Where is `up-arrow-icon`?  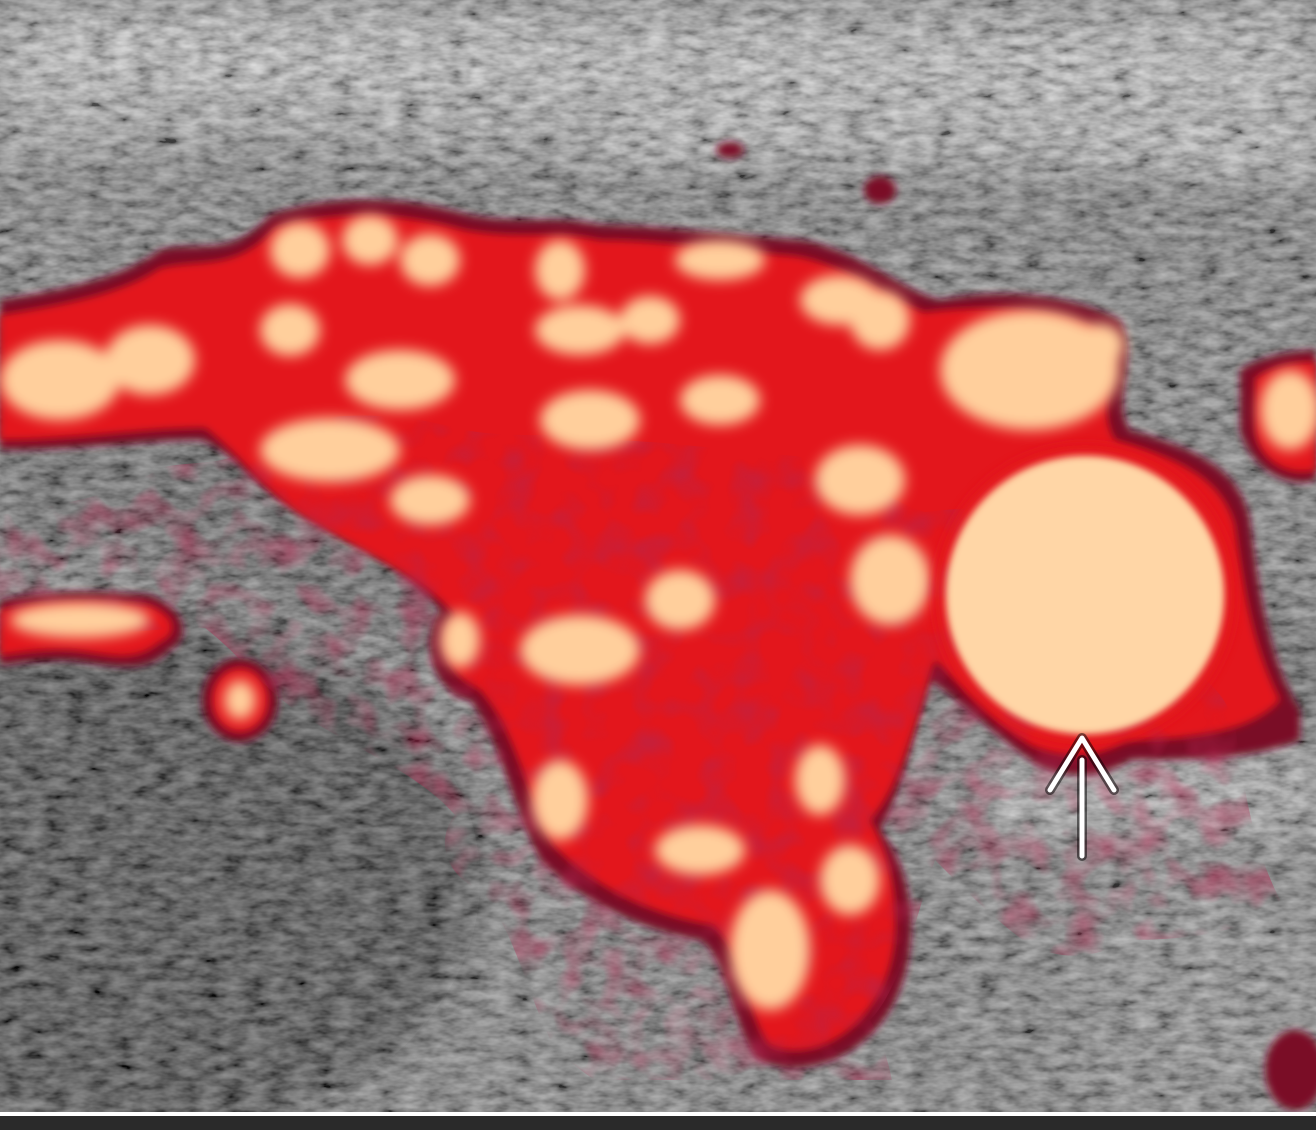
up-arrow-icon is located at coordinates (1082, 797).